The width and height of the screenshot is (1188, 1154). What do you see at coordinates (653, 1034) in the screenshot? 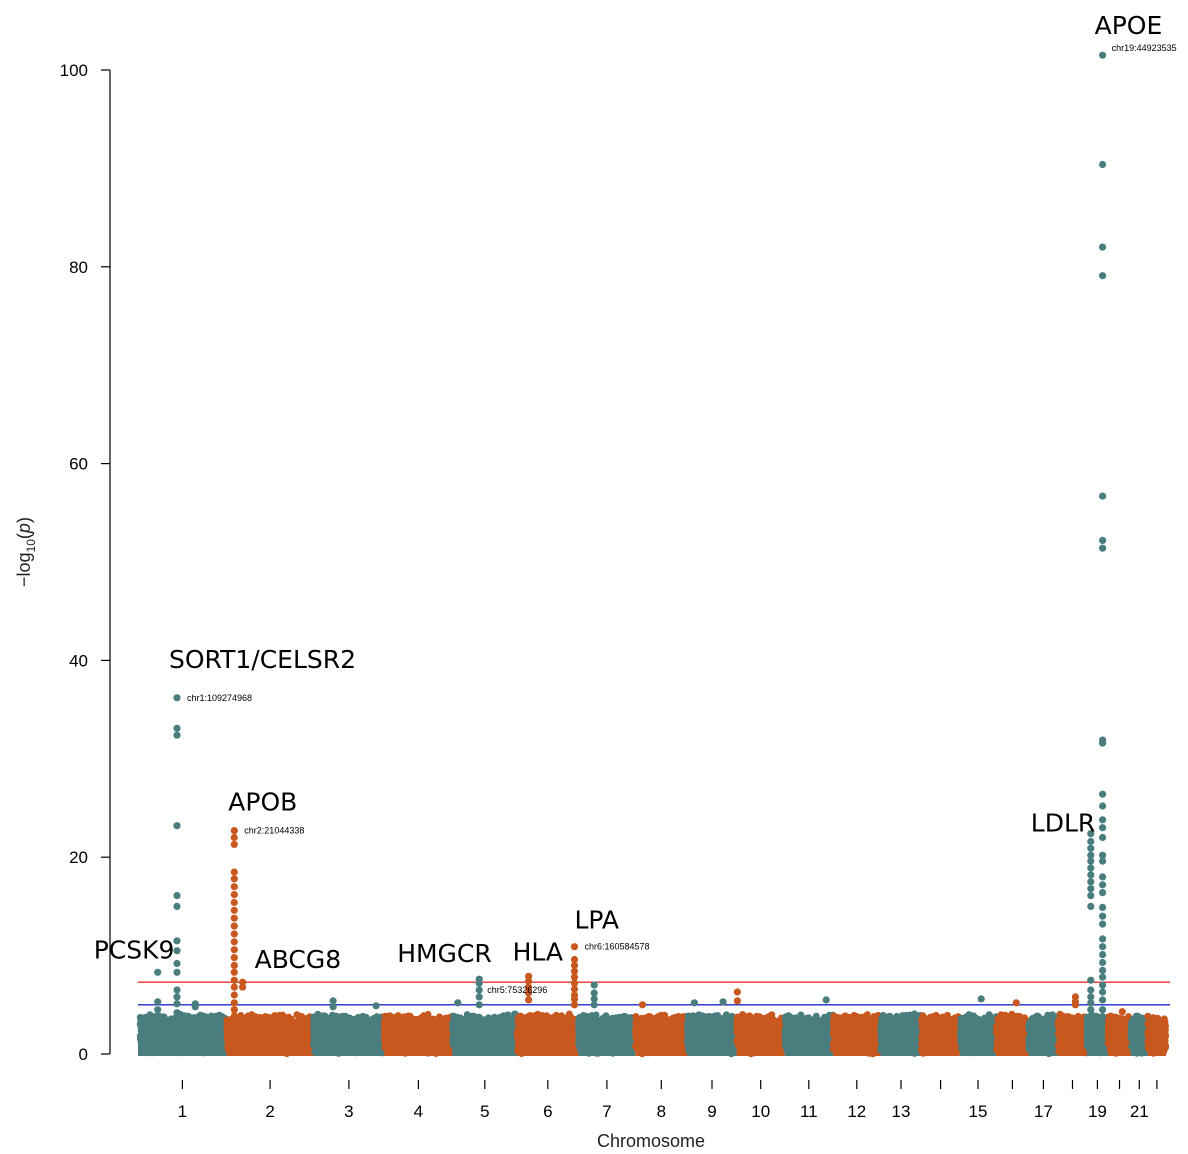
I see `points-layer` at bounding box center [653, 1034].